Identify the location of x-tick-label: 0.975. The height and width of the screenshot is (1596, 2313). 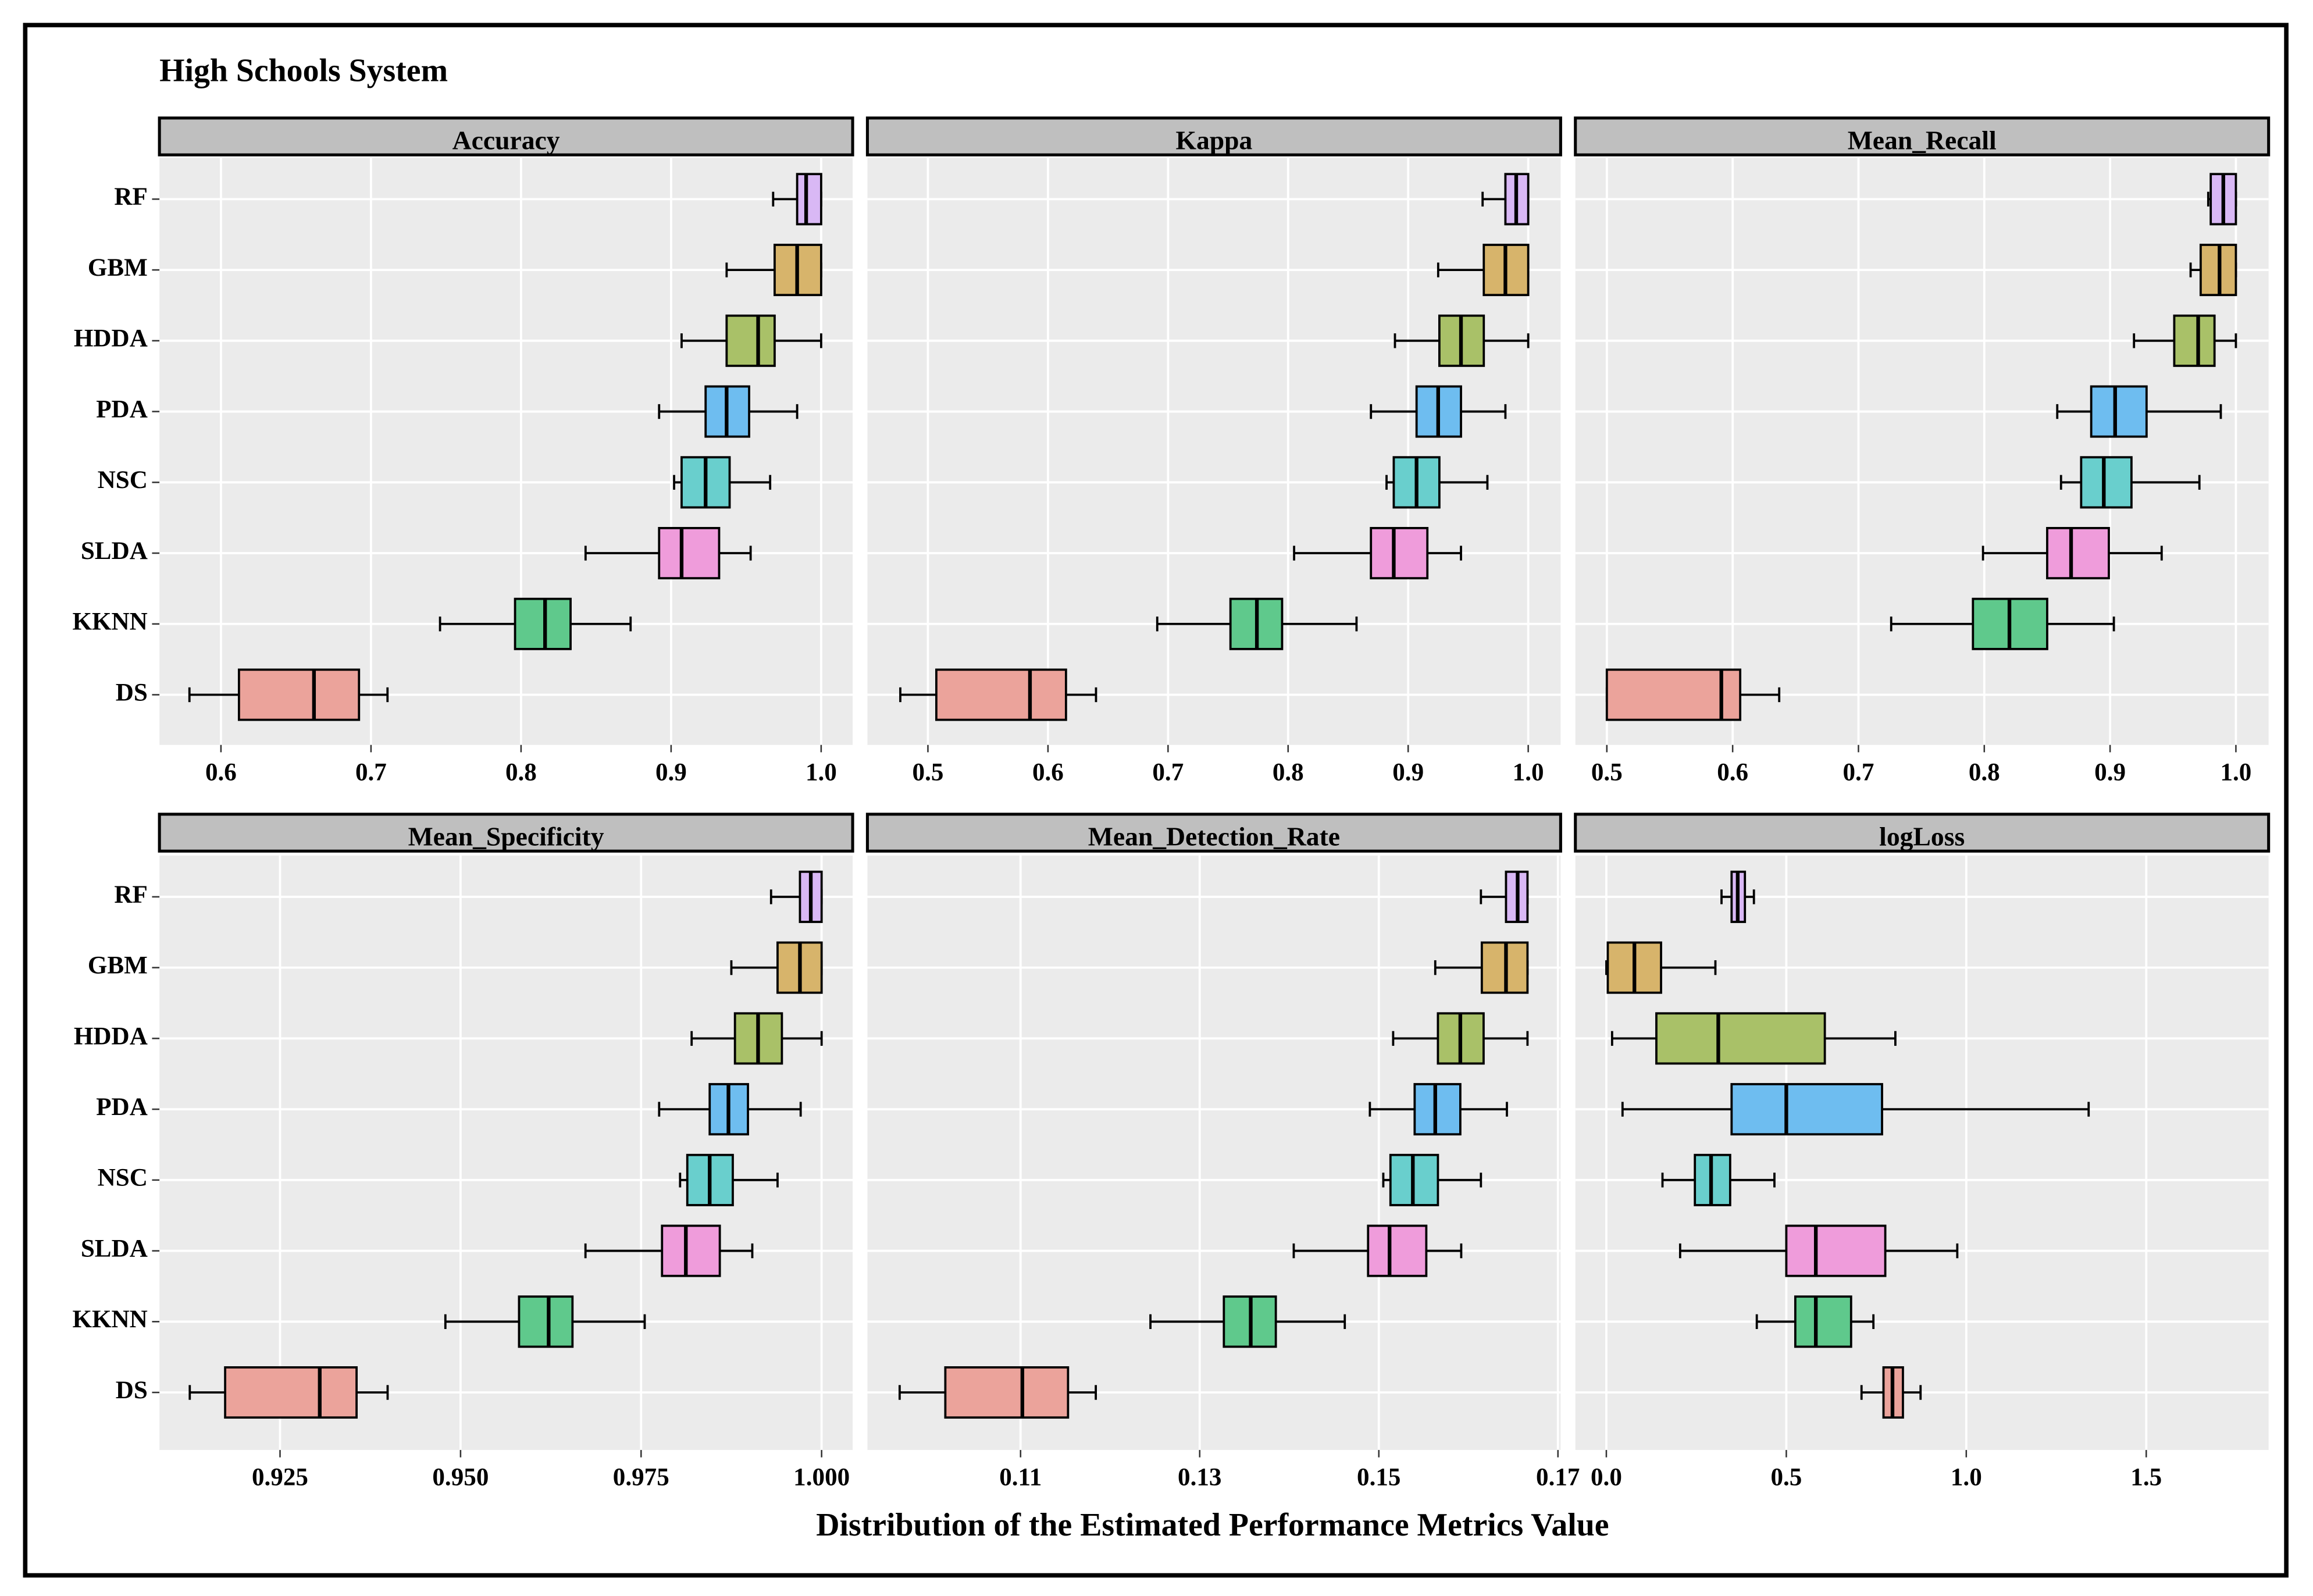
(641, 1477).